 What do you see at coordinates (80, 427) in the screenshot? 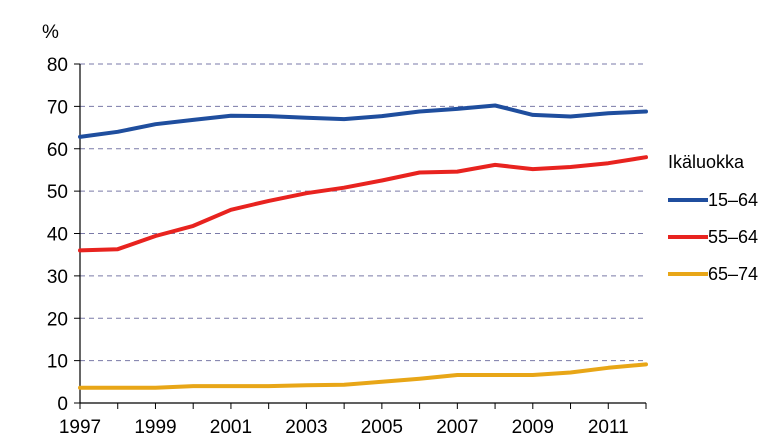
I see `x-tick-label: 1997` at bounding box center [80, 427].